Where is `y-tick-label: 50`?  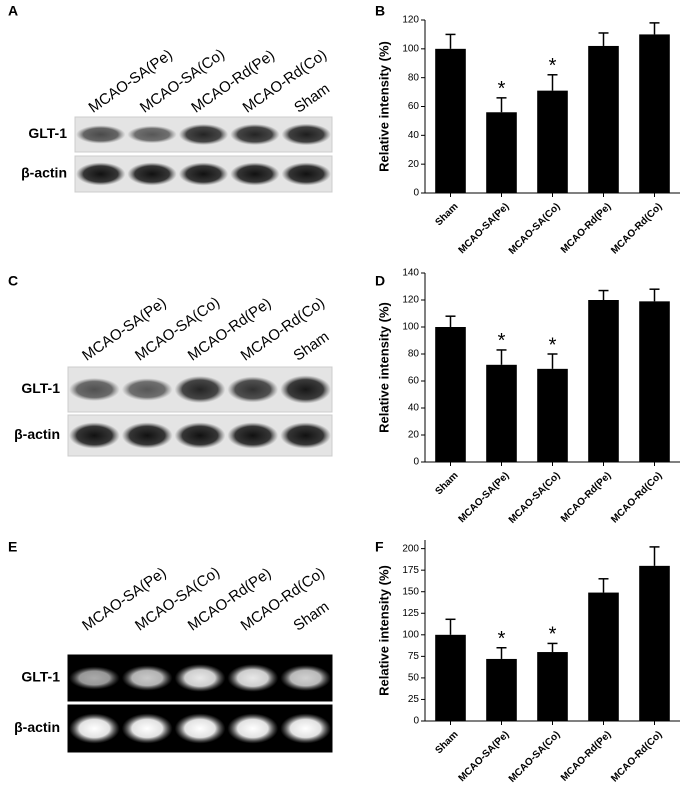 y-tick-label: 50 is located at coordinates (414, 678).